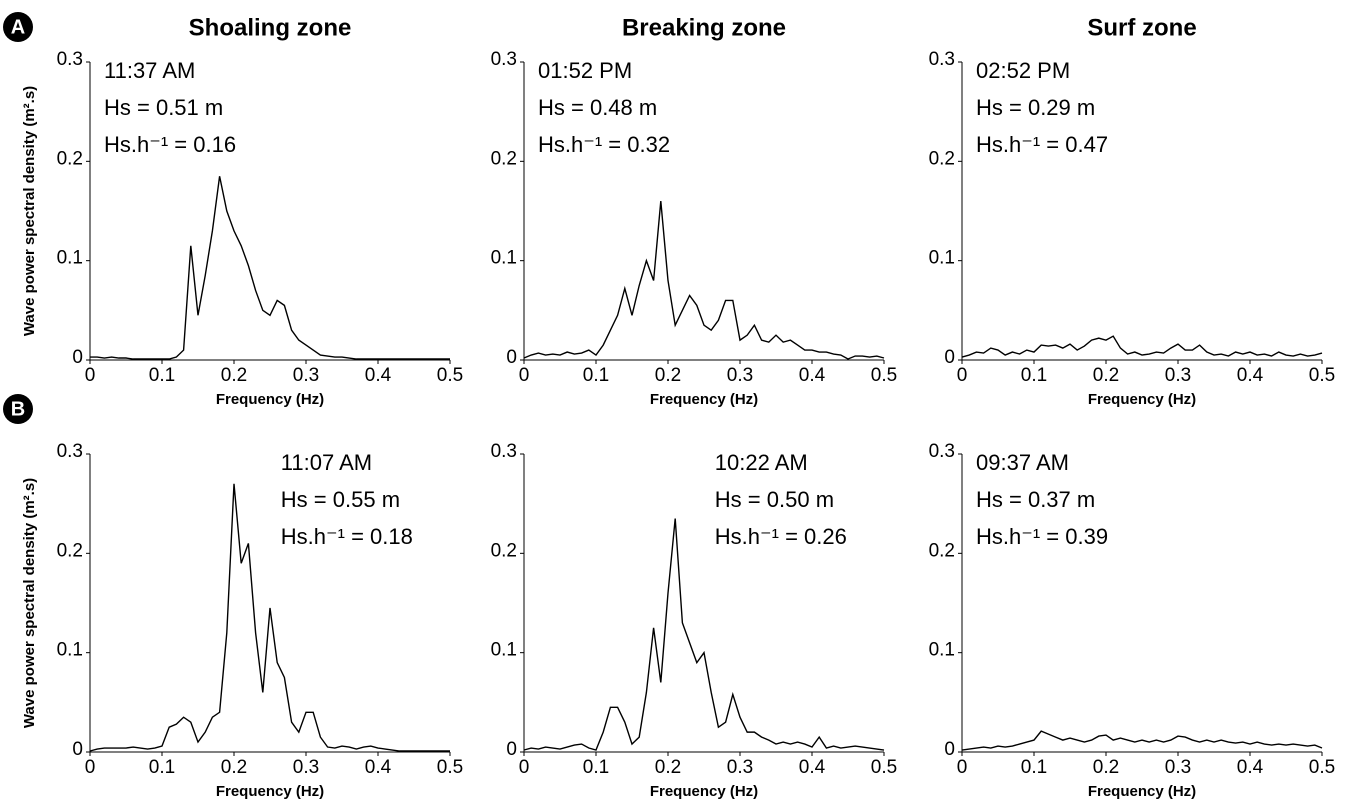 This screenshot has height=806, width=1354. I want to click on annotation: Hs = 0.50 m, so click(774, 499).